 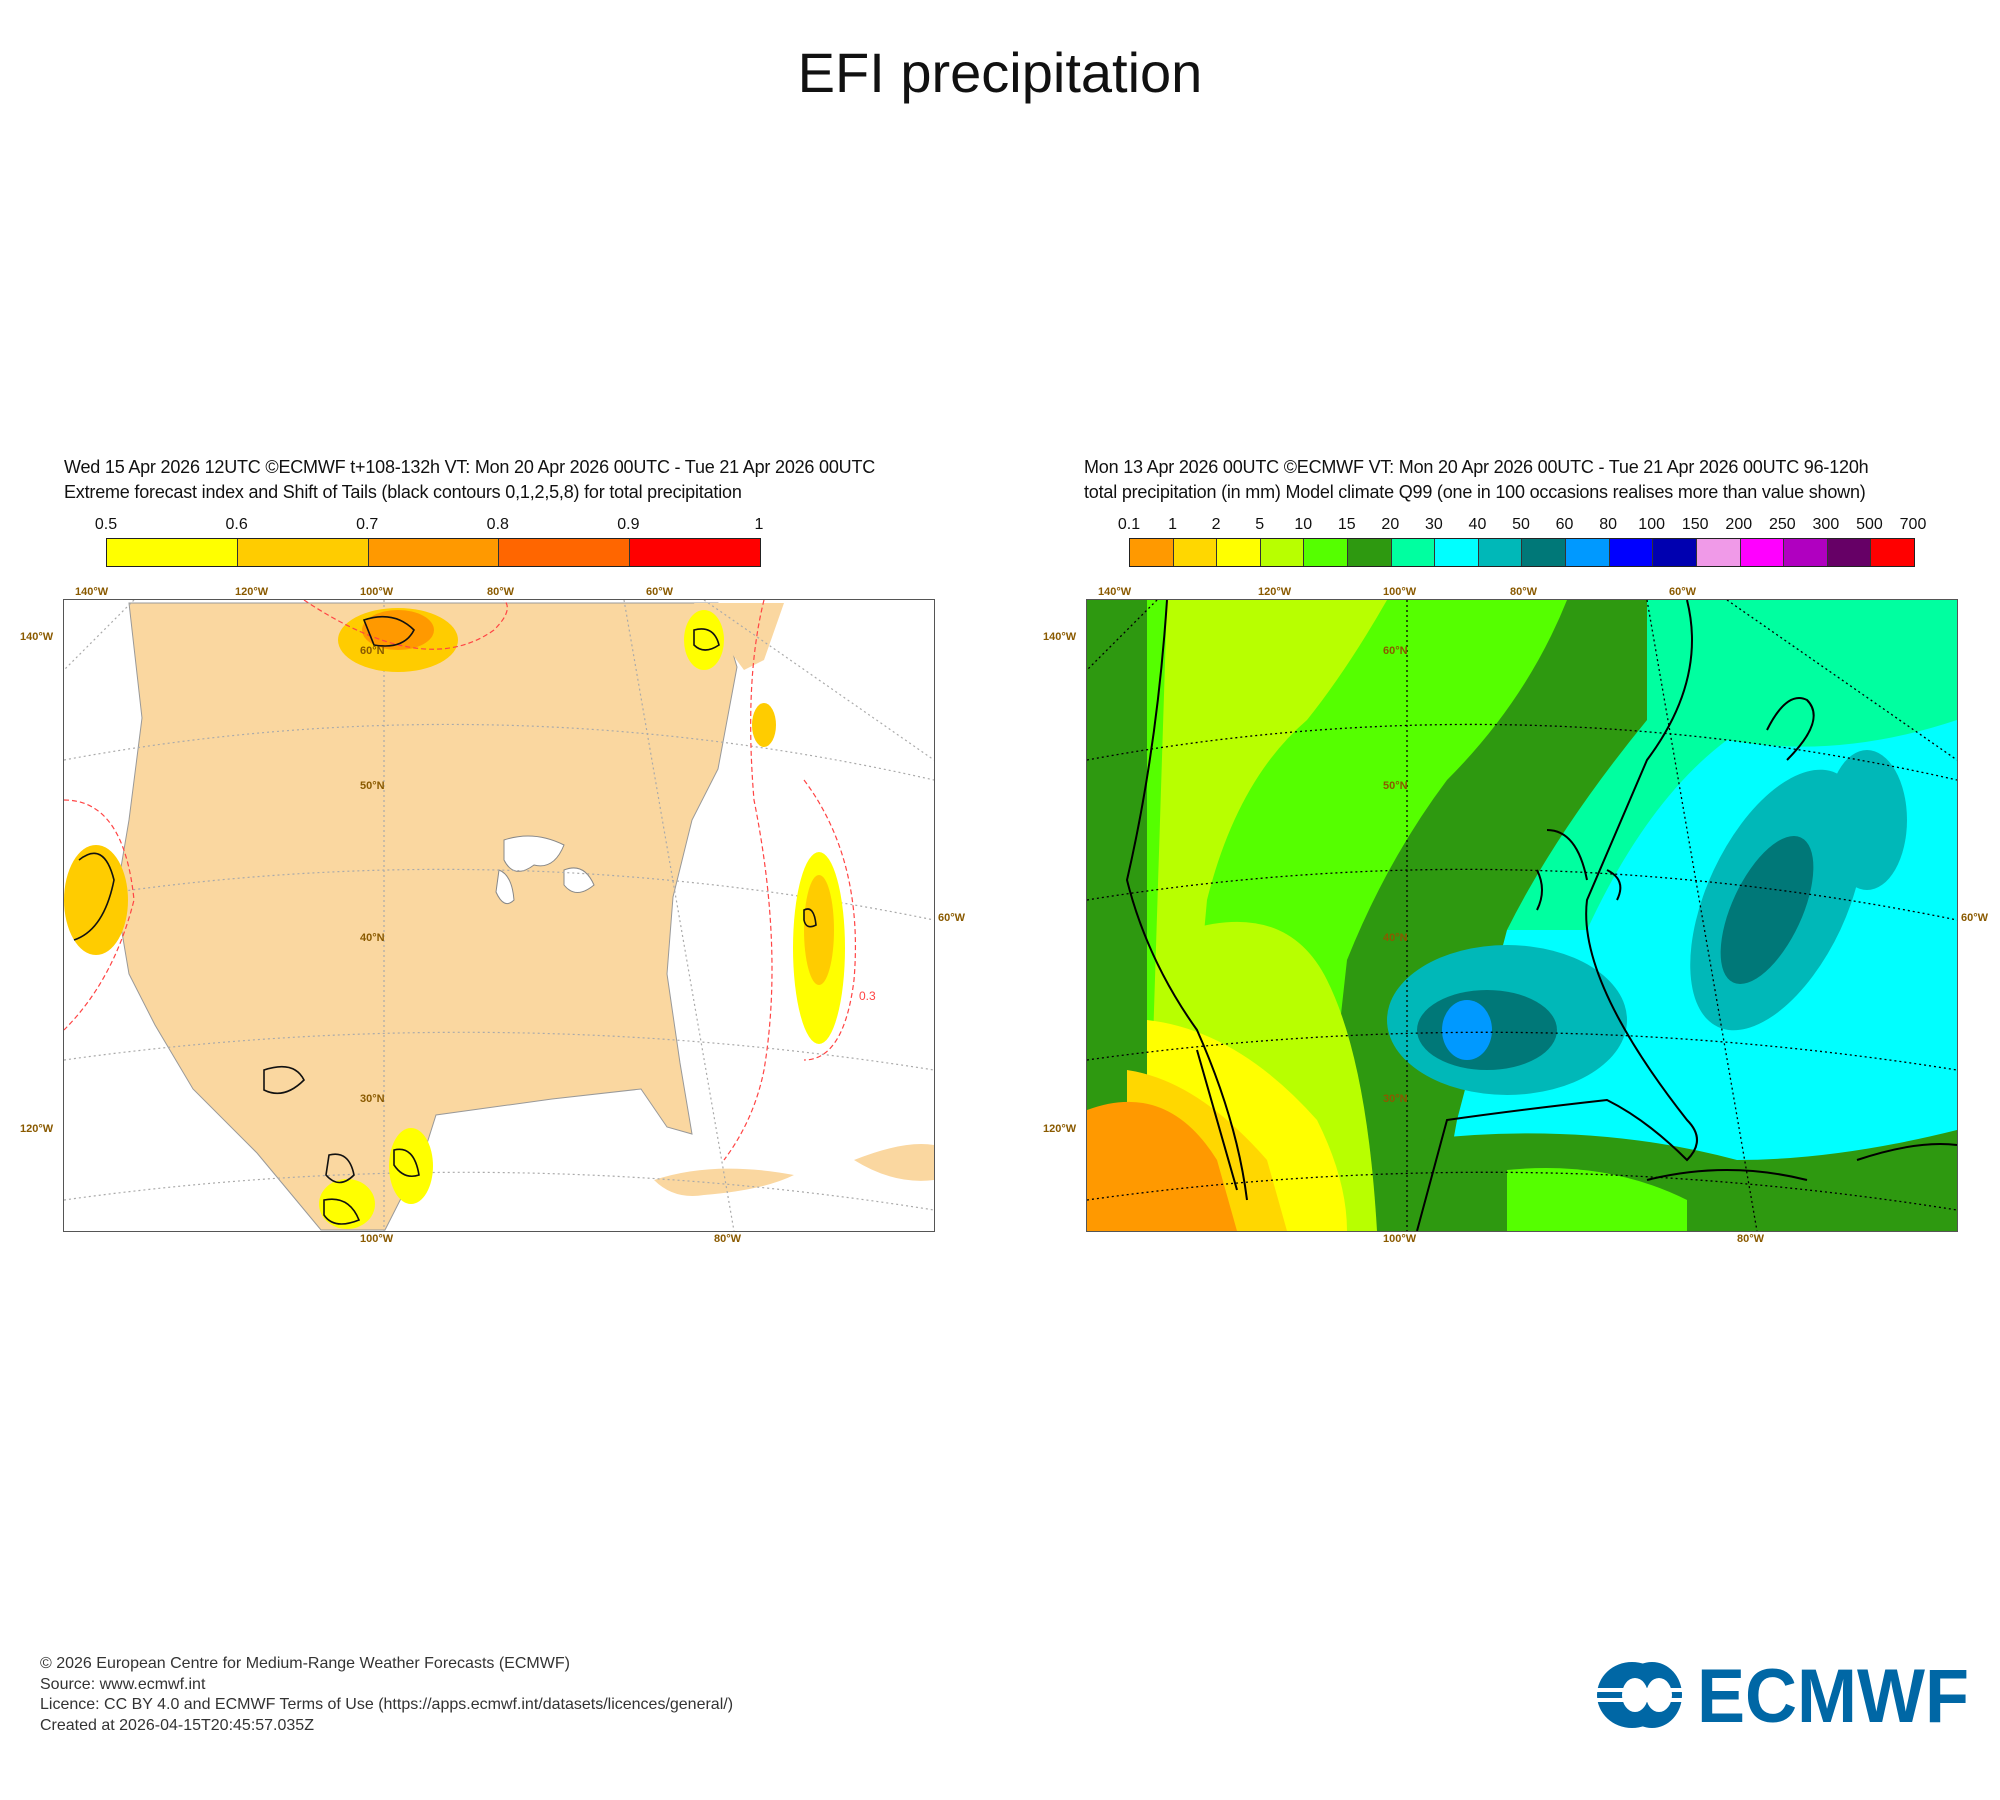 I want to click on colorbar-tick-label: 5, so click(x=1260, y=524).